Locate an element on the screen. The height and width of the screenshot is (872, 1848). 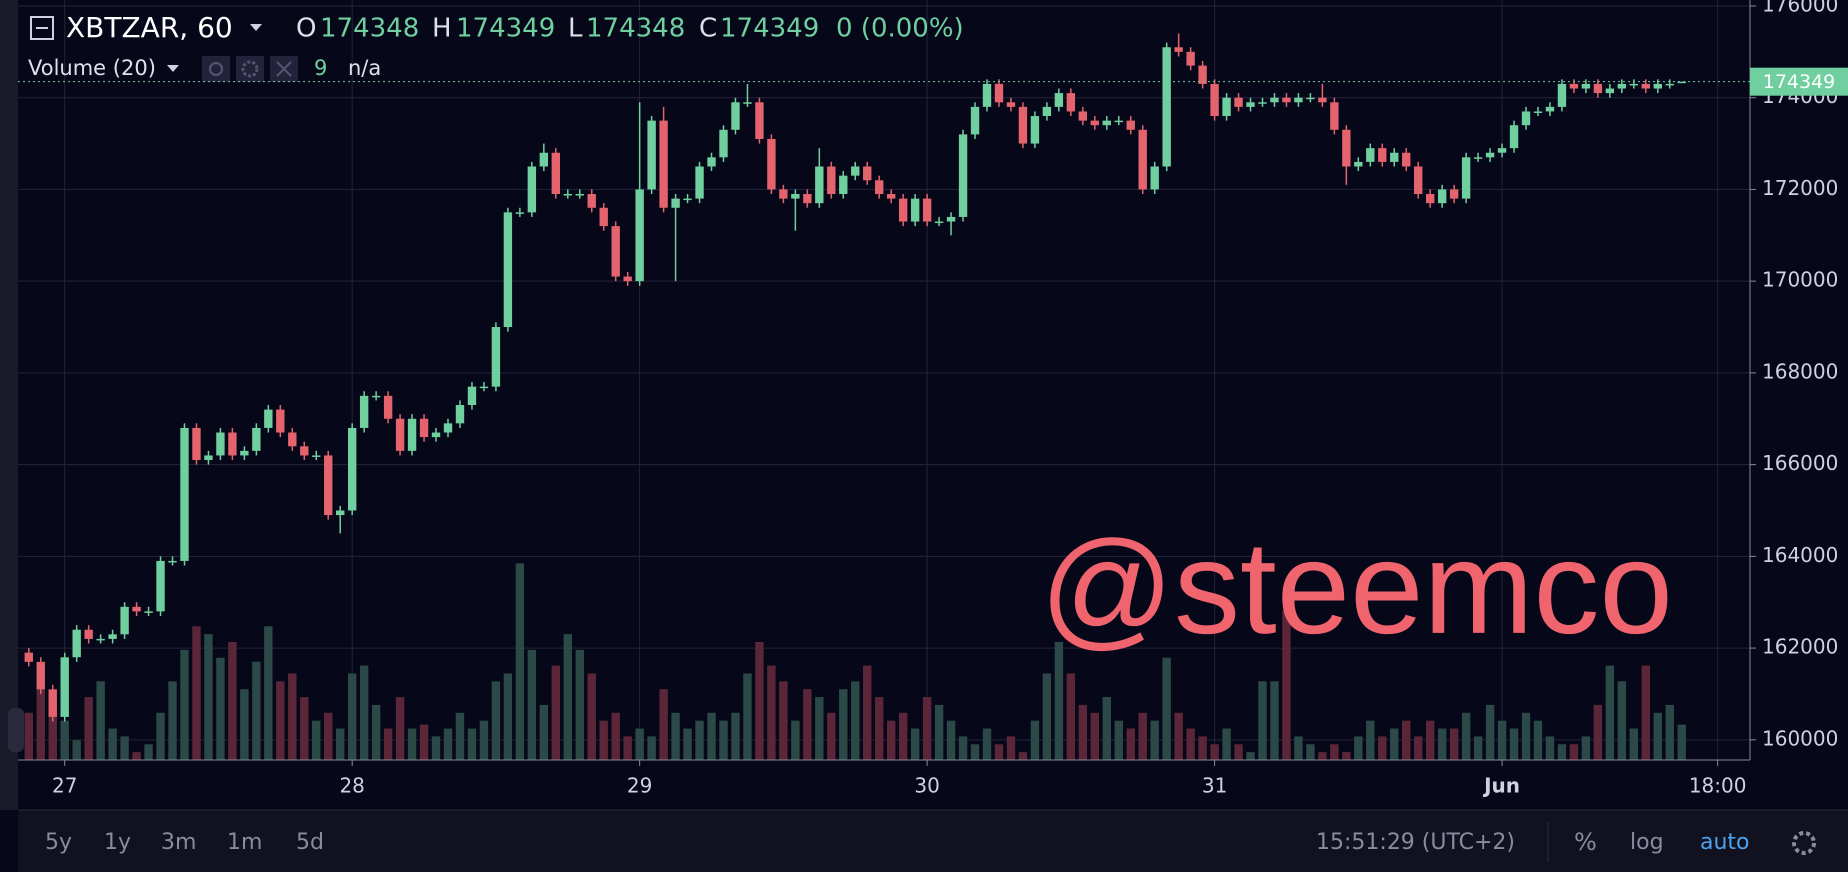
close-value: 174349 is located at coordinates (769, 29).